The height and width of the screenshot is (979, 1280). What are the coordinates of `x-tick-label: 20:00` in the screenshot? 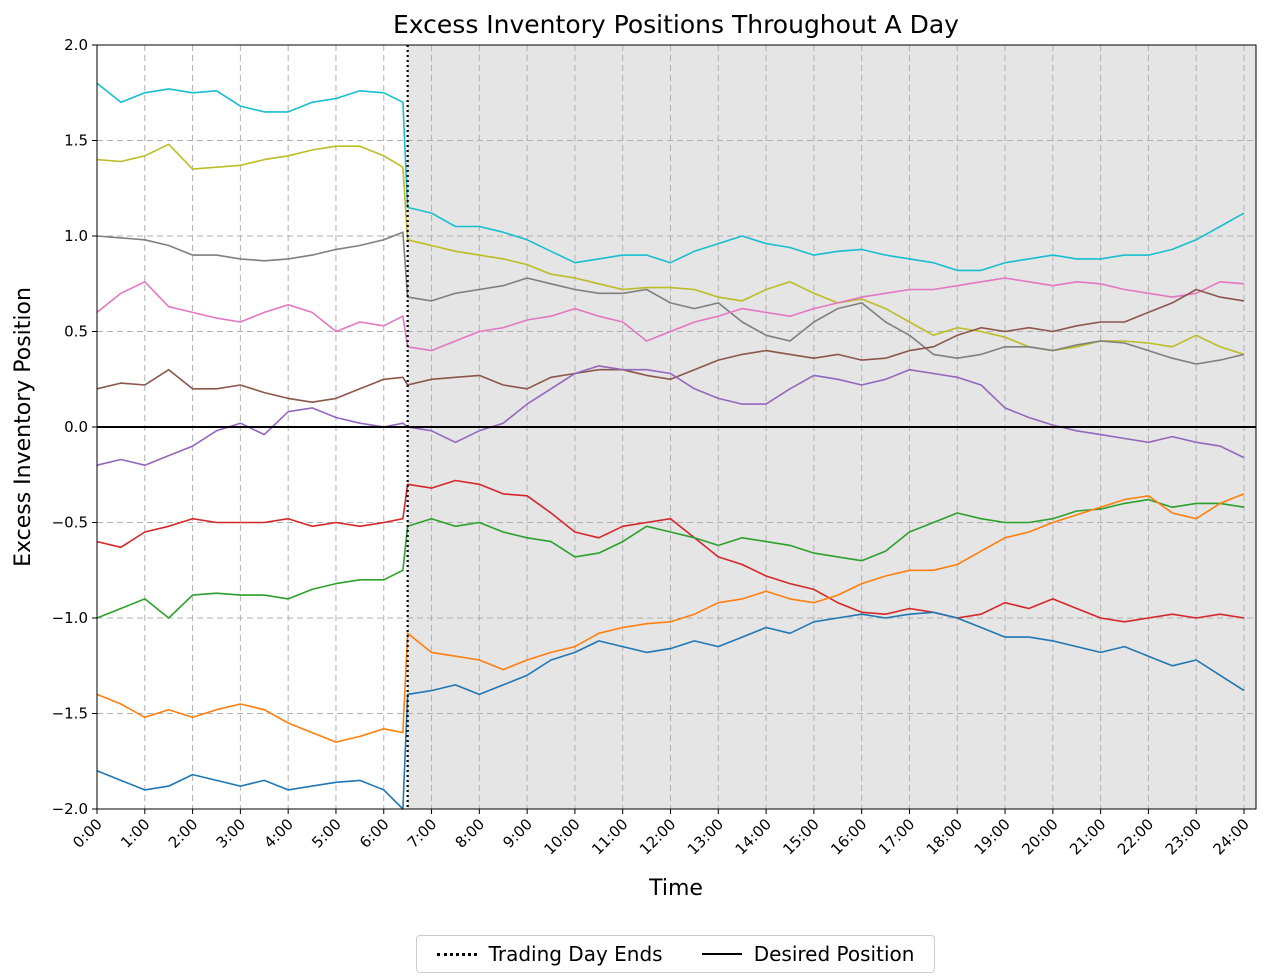 It's located at (1039, 836).